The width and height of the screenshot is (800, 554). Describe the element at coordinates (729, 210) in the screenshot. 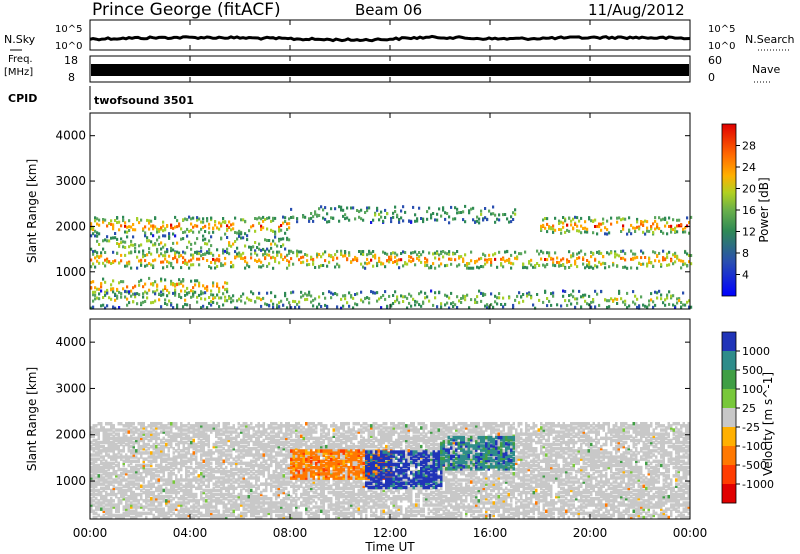

I see `power-colorbar` at that location.